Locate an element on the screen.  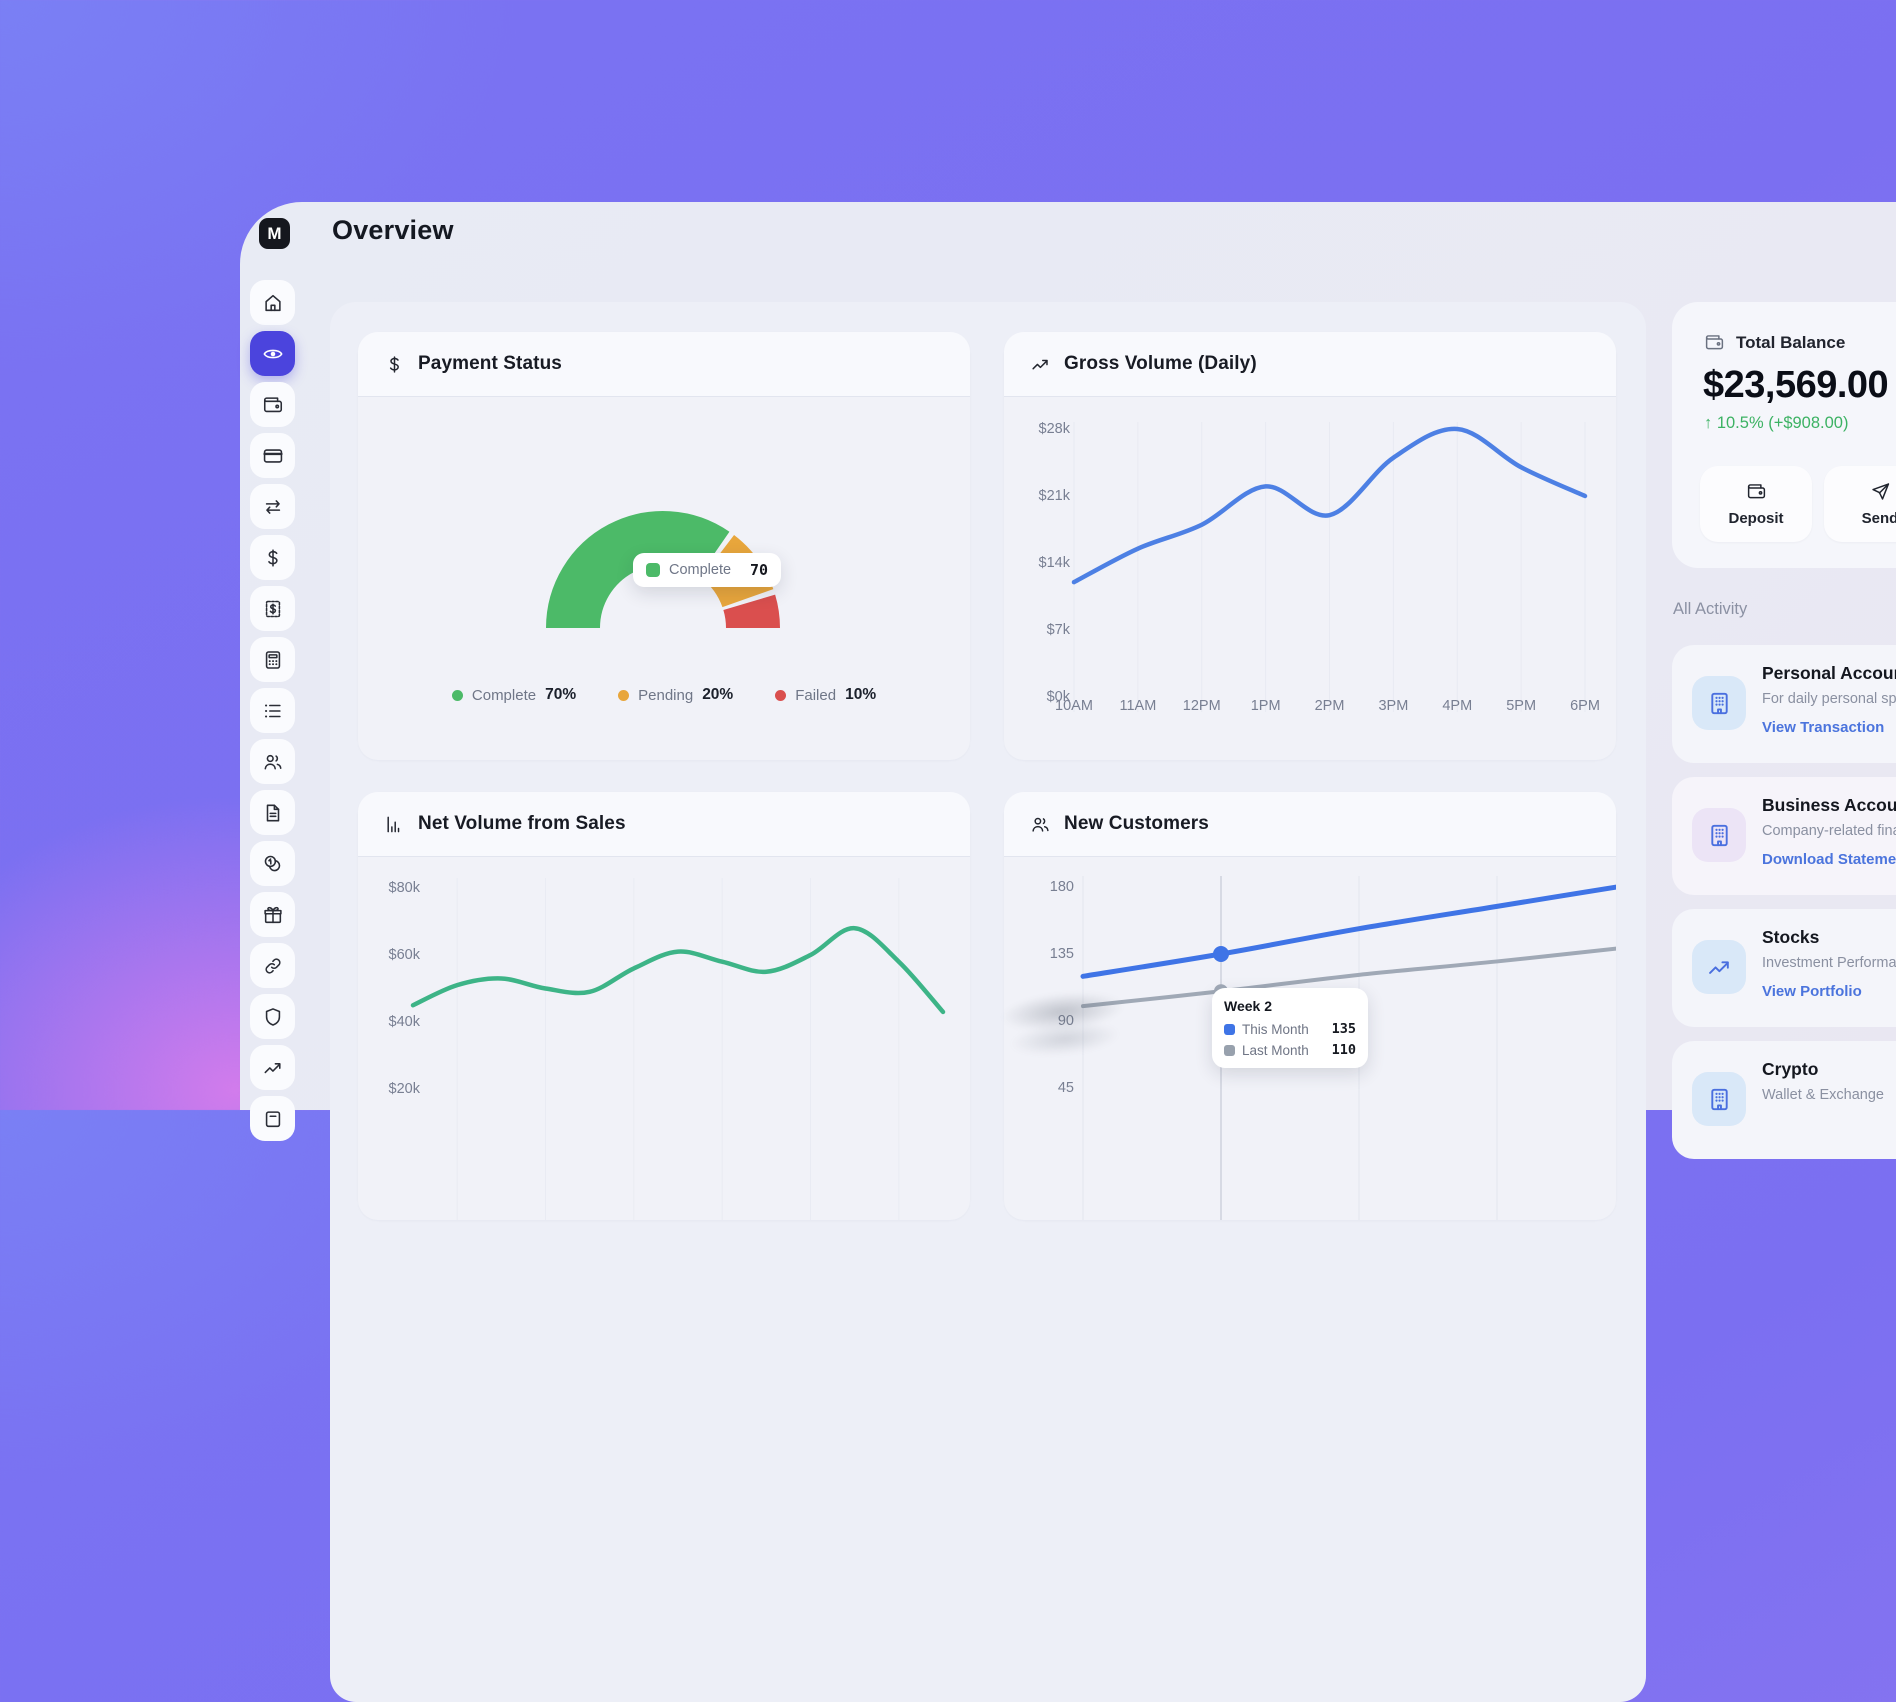
coins-icon is located at coordinates (273, 864).